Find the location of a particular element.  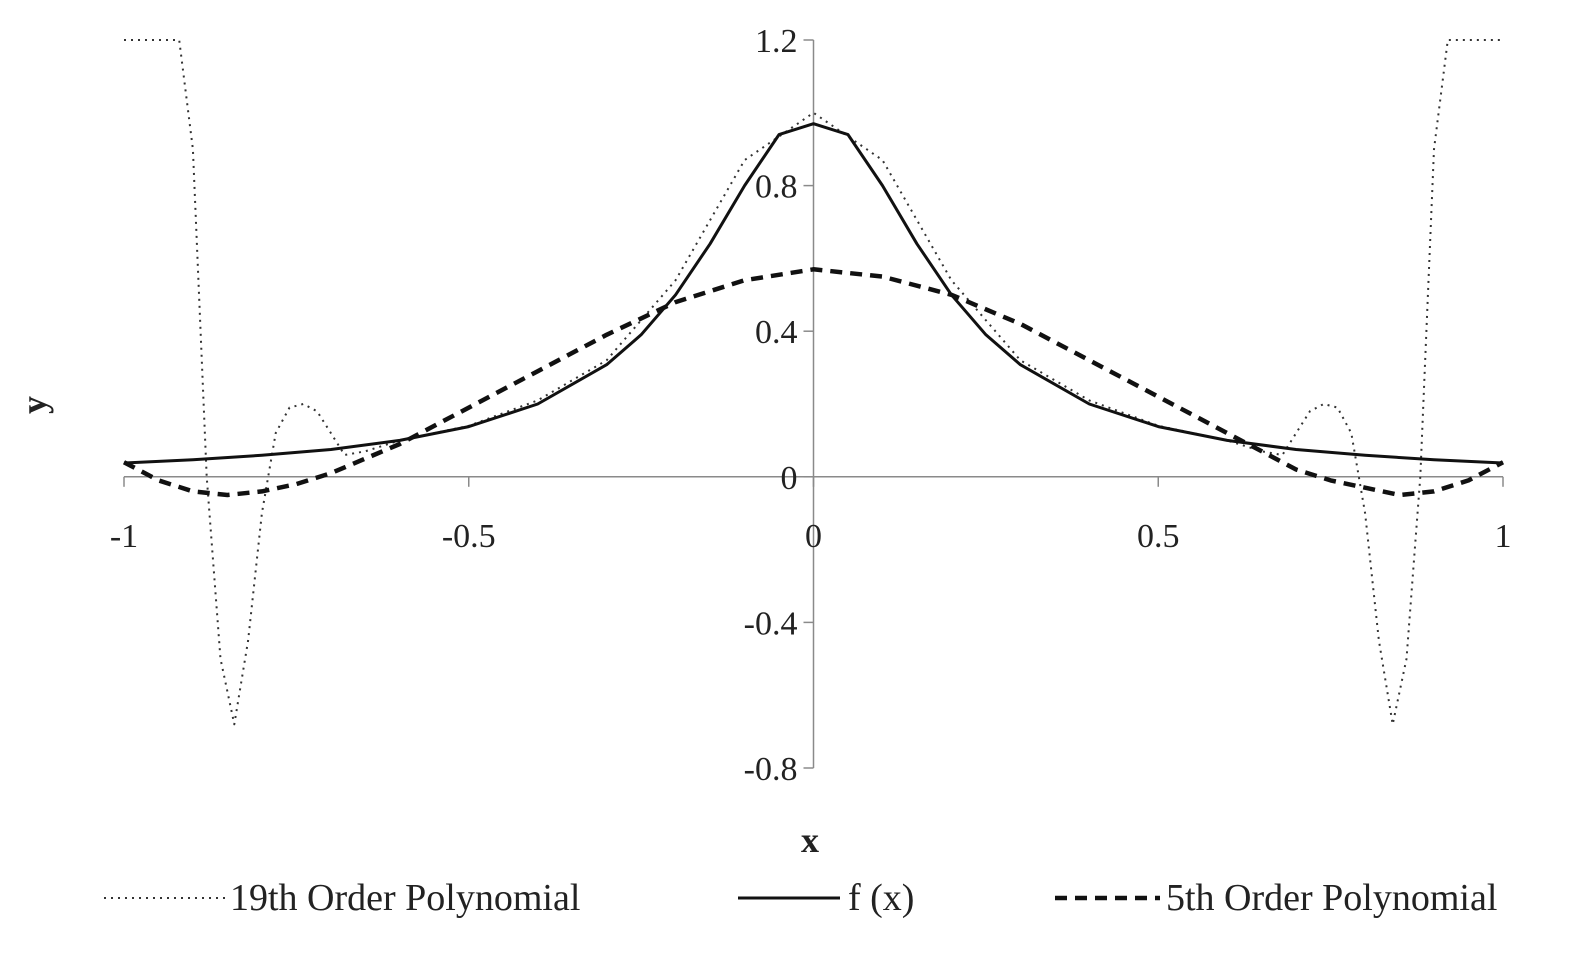

legend-label-19th-order-polynomial: 19th Order Polynomial is located at coordinates (405, 898).